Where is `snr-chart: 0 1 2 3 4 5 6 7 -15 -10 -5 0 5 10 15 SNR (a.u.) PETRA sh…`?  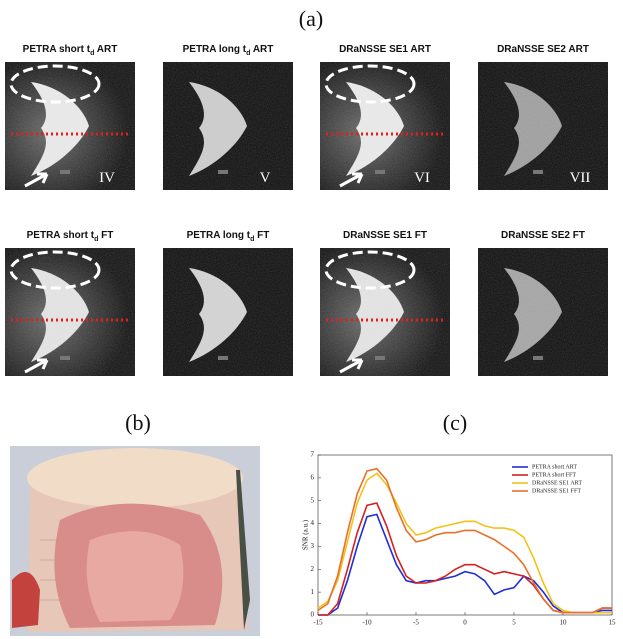 snr-chart: 0 1 2 3 4 5 6 7 -15 -10 -5 0 5 10 15 SNR (a.u.) PETRA sh… is located at coordinates (459, 539).